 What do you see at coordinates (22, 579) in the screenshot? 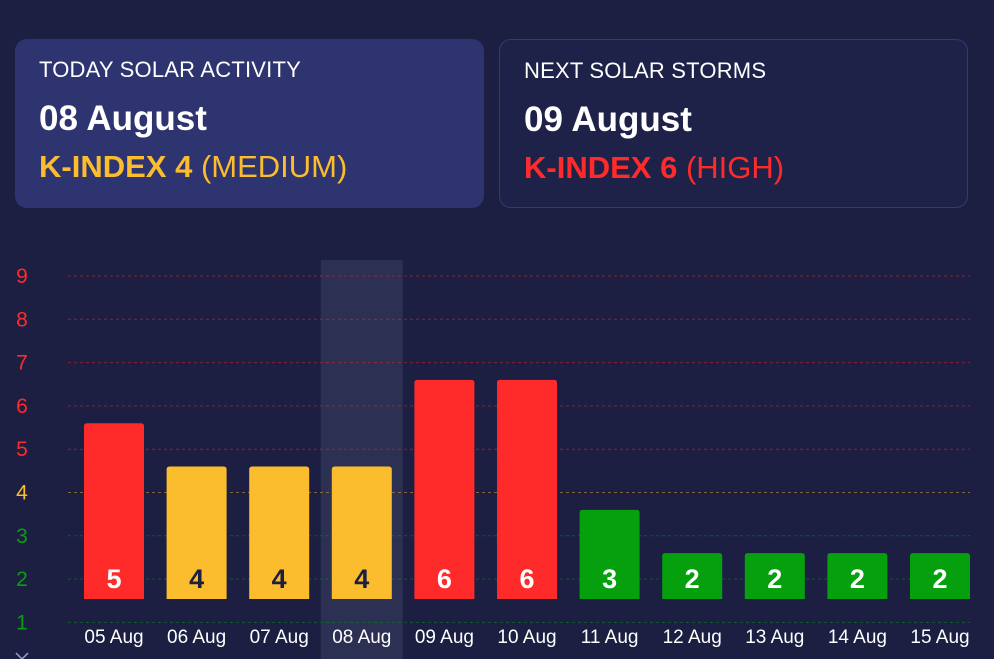
I see `y-tick-label: 2` at bounding box center [22, 579].